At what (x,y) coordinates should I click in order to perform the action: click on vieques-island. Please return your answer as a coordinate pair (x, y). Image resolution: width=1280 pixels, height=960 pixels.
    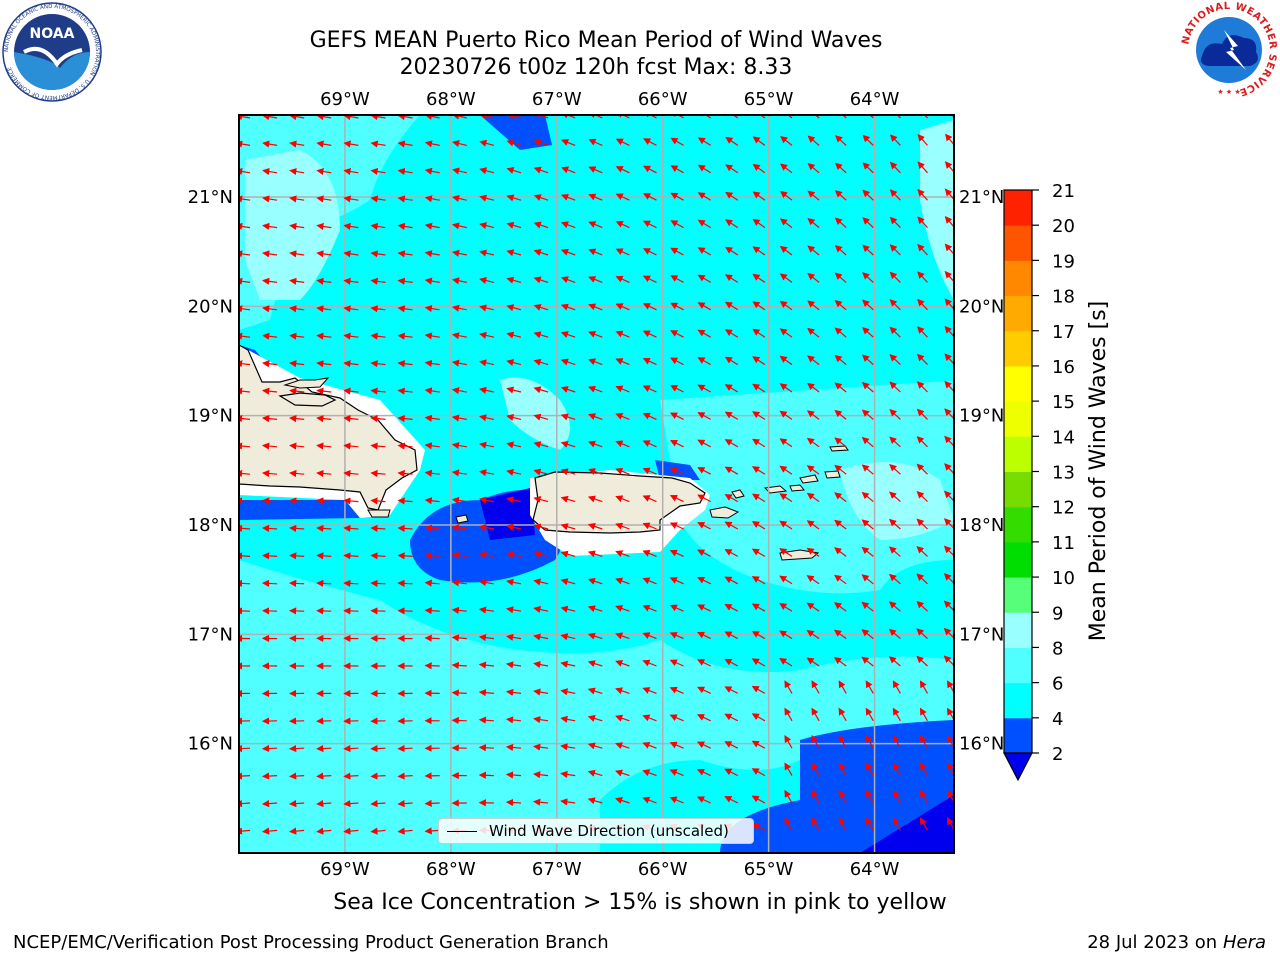
    Looking at the image, I should click on (724, 512).